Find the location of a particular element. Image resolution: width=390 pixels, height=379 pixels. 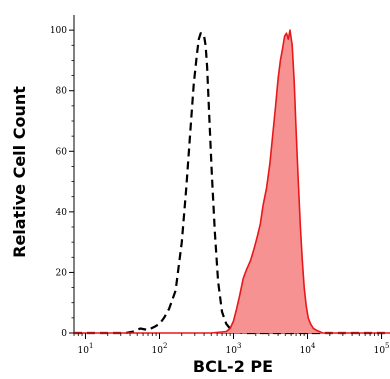

y-tick-label-80: 80 is located at coordinates (62, 92).